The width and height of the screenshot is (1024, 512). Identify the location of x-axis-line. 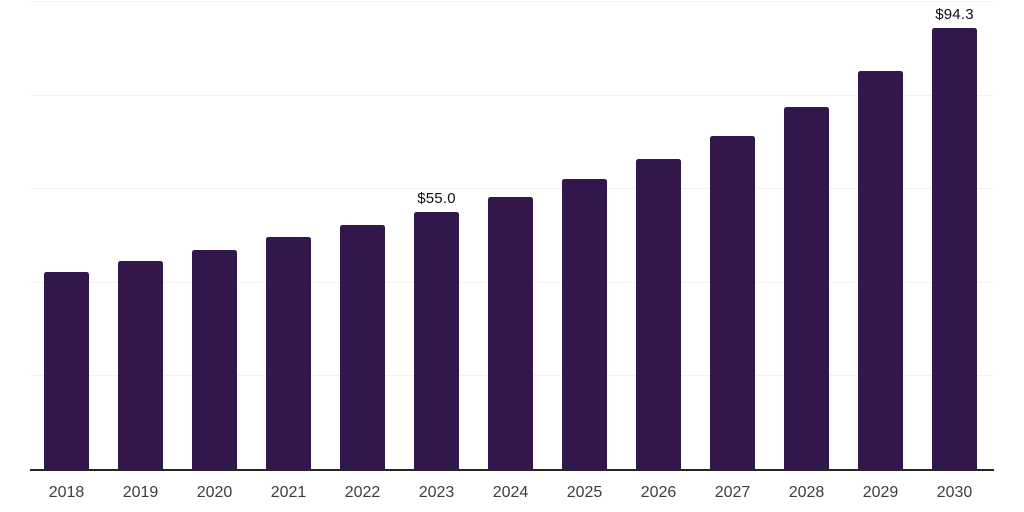
(512, 470).